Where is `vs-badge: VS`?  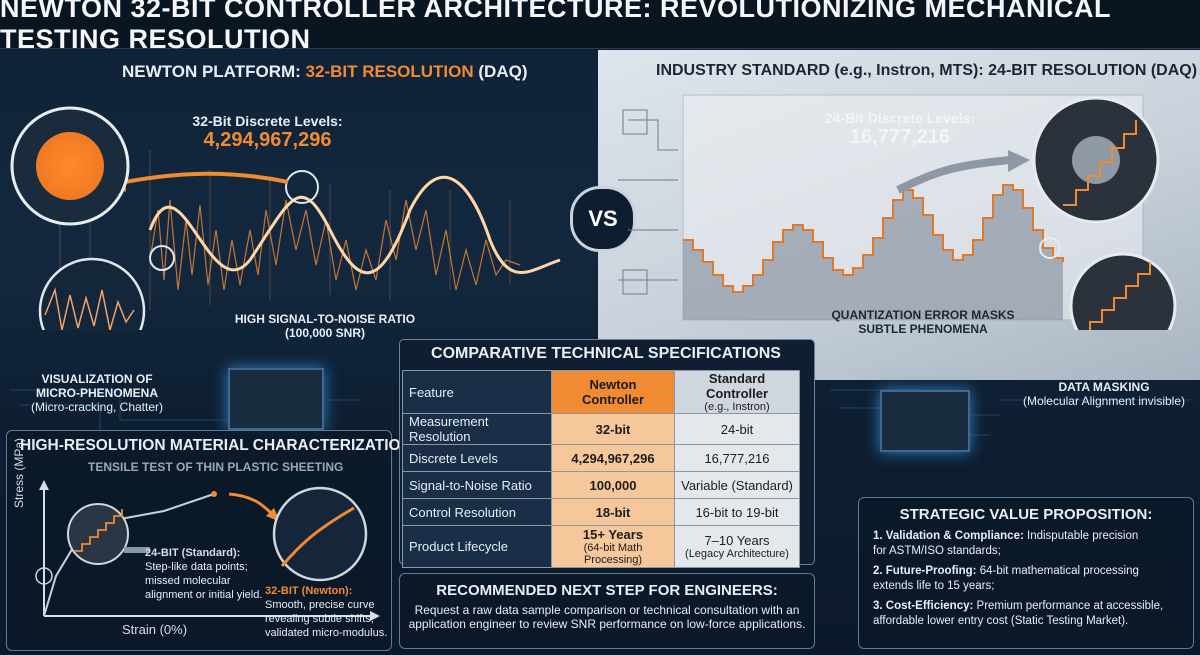 vs-badge: VS is located at coordinates (603, 219).